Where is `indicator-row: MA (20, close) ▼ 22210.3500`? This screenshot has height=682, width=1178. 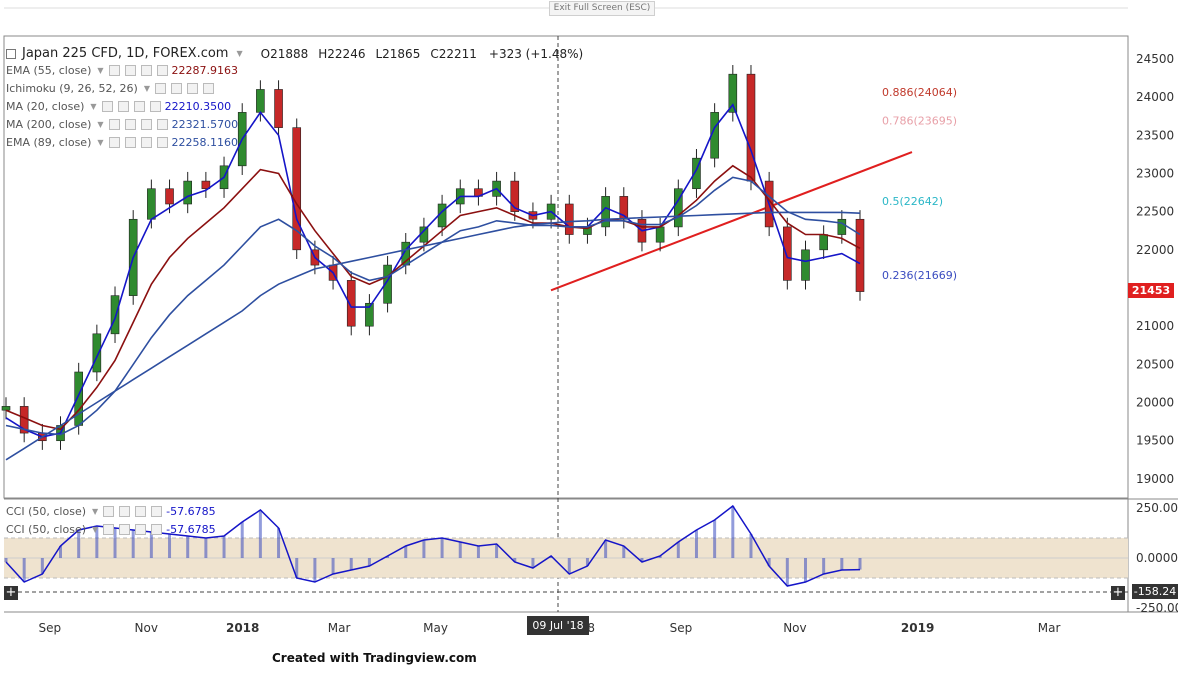
indicator-row: MA (20, close) ▼ 22210.3500 is located at coordinates (118, 106).